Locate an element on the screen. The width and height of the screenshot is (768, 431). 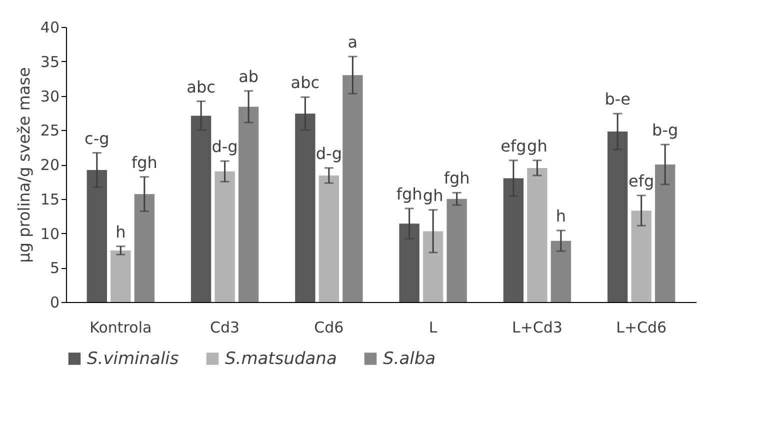
y-tick-label: 40 is located at coordinates (50, 27).